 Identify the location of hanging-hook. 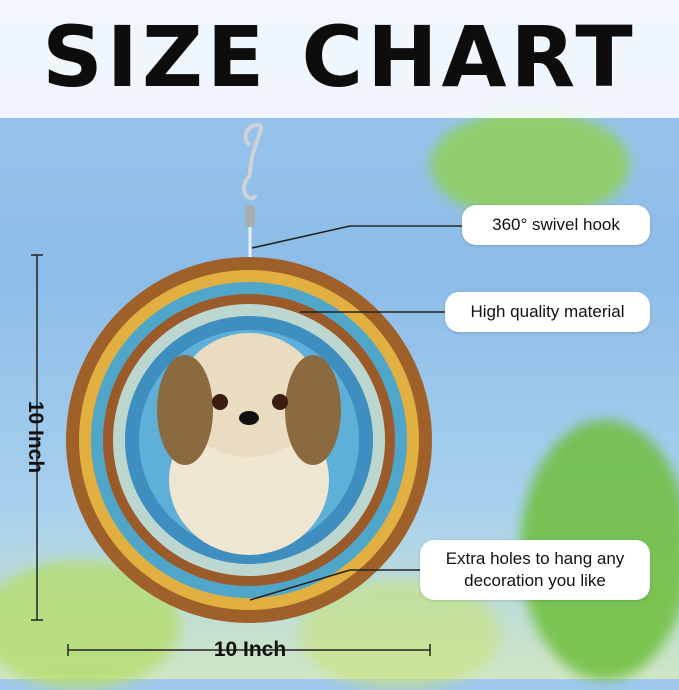
(252, 190).